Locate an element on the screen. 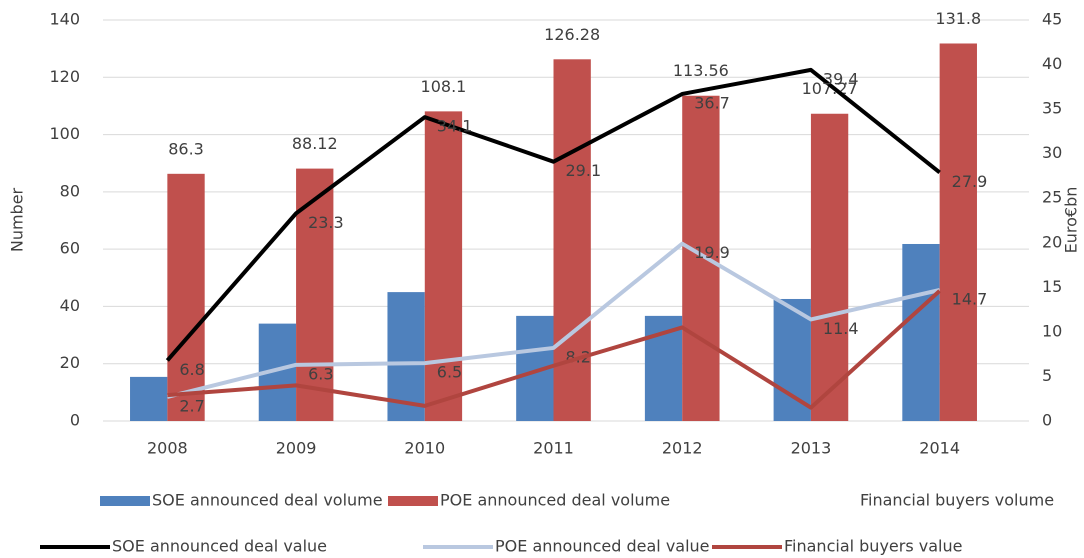 The width and height of the screenshot is (1084, 558). x-tick-label: 2010 is located at coordinates (424, 448).